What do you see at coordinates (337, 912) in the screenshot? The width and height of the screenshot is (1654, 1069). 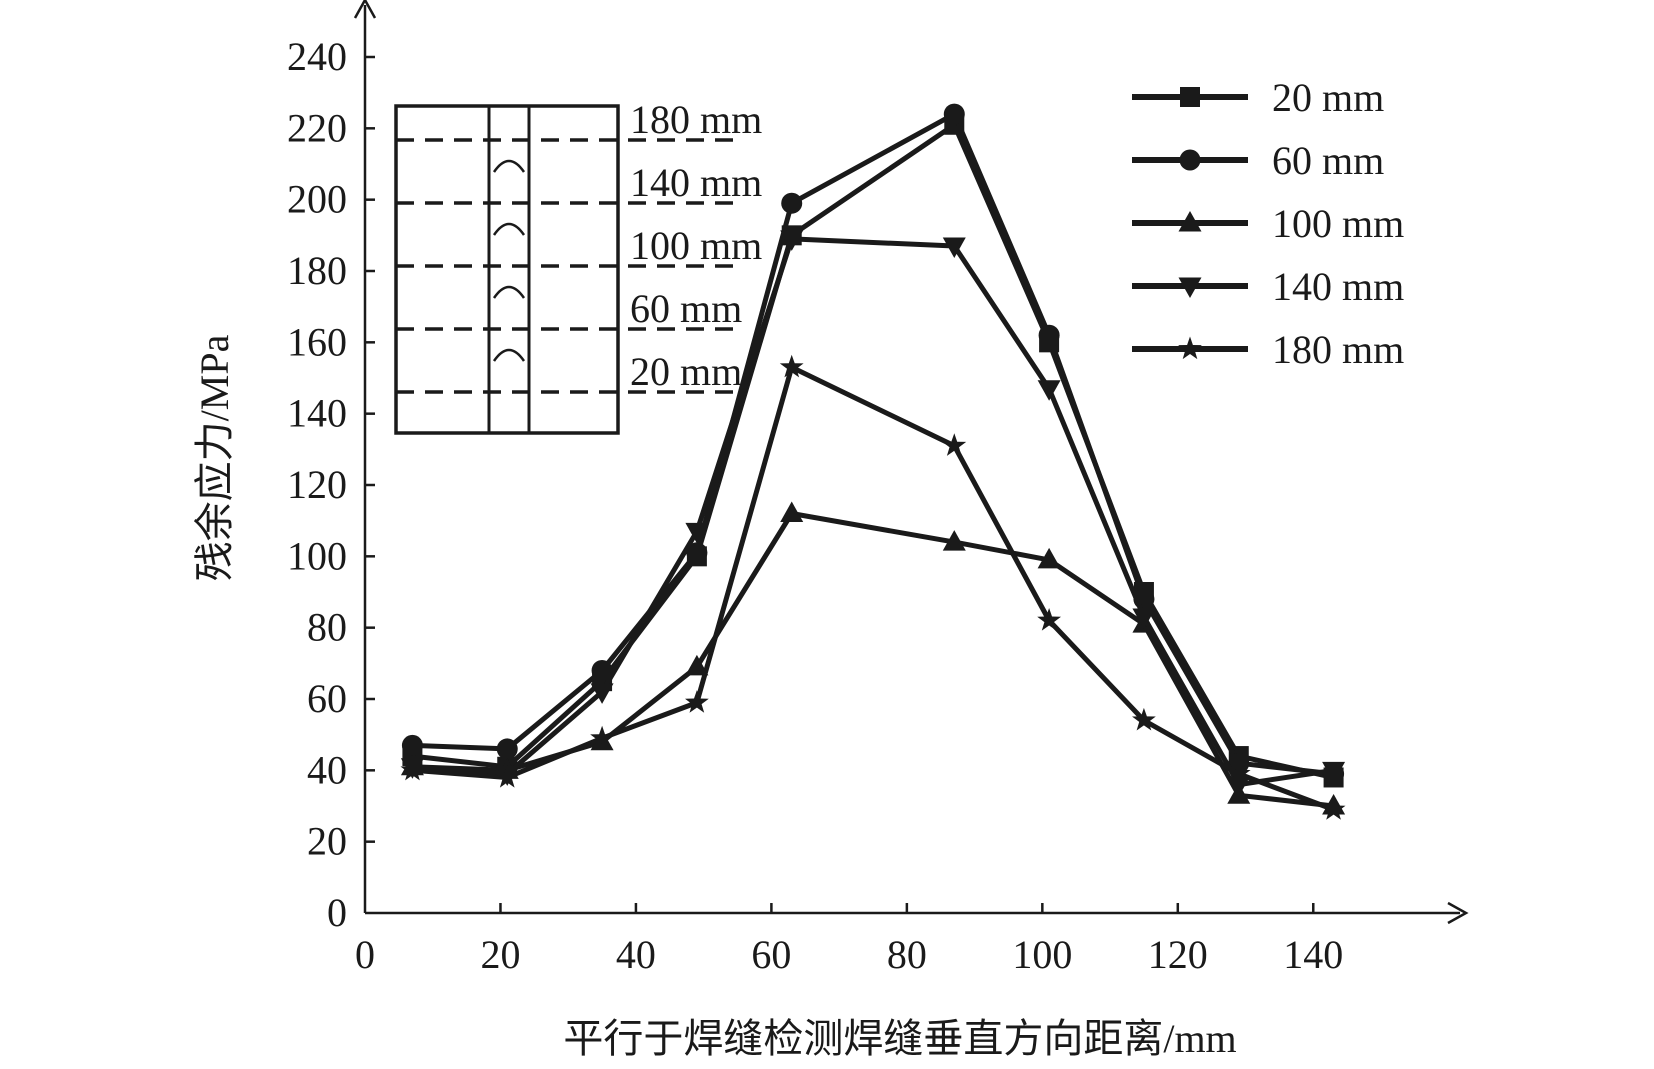 I see `y-tick-label: 0` at bounding box center [337, 912].